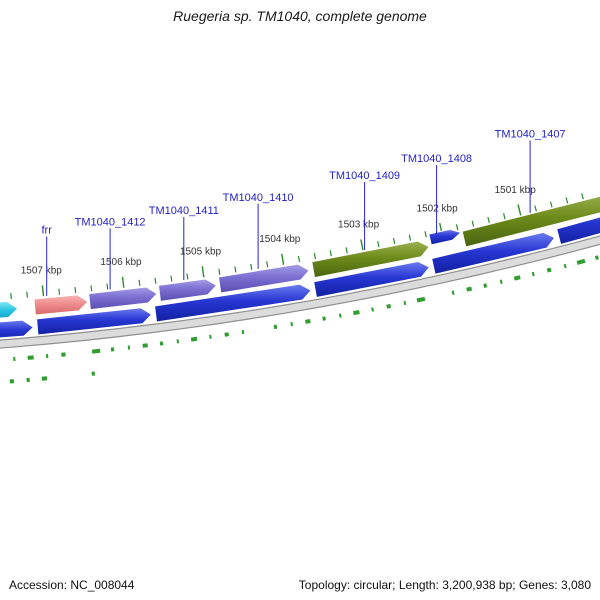  What do you see at coordinates (61, 305) in the screenshot?
I see `gene-arrow-frr` at bounding box center [61, 305].